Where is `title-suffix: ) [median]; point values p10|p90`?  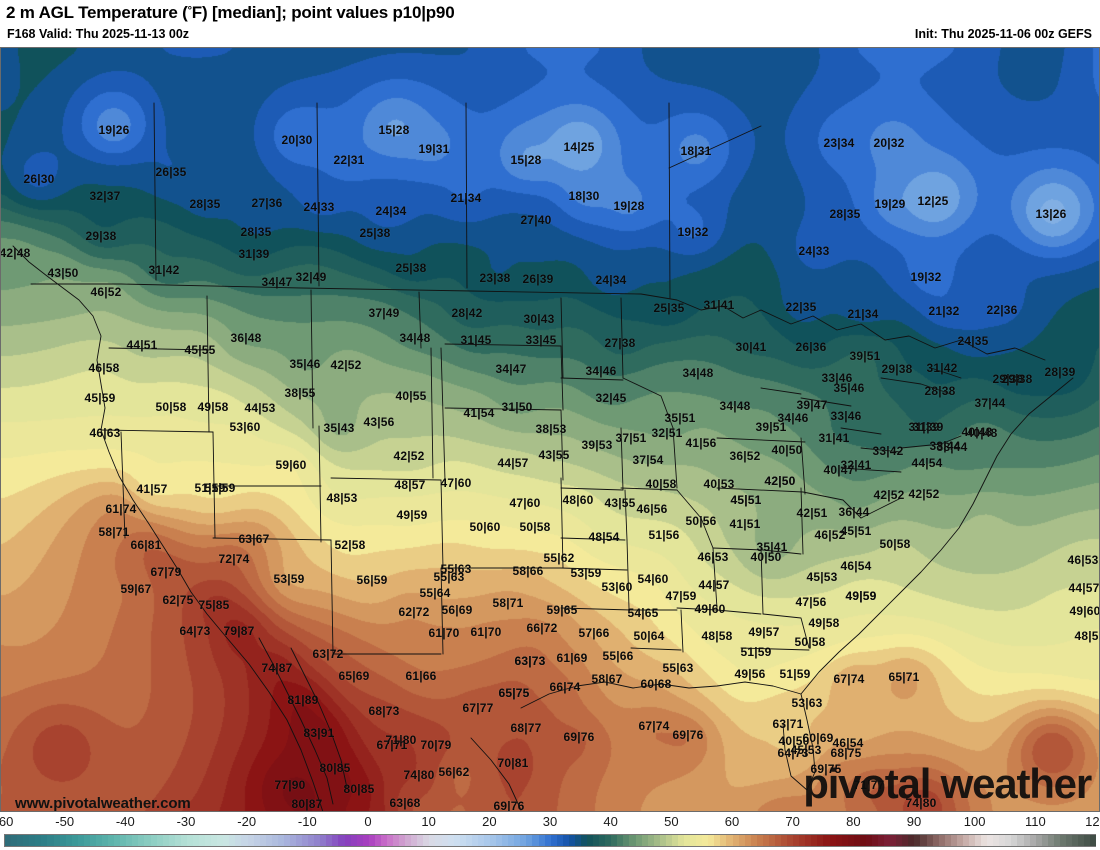 title-suffix: ) [median]; point values p10|p90 is located at coordinates (328, 12).